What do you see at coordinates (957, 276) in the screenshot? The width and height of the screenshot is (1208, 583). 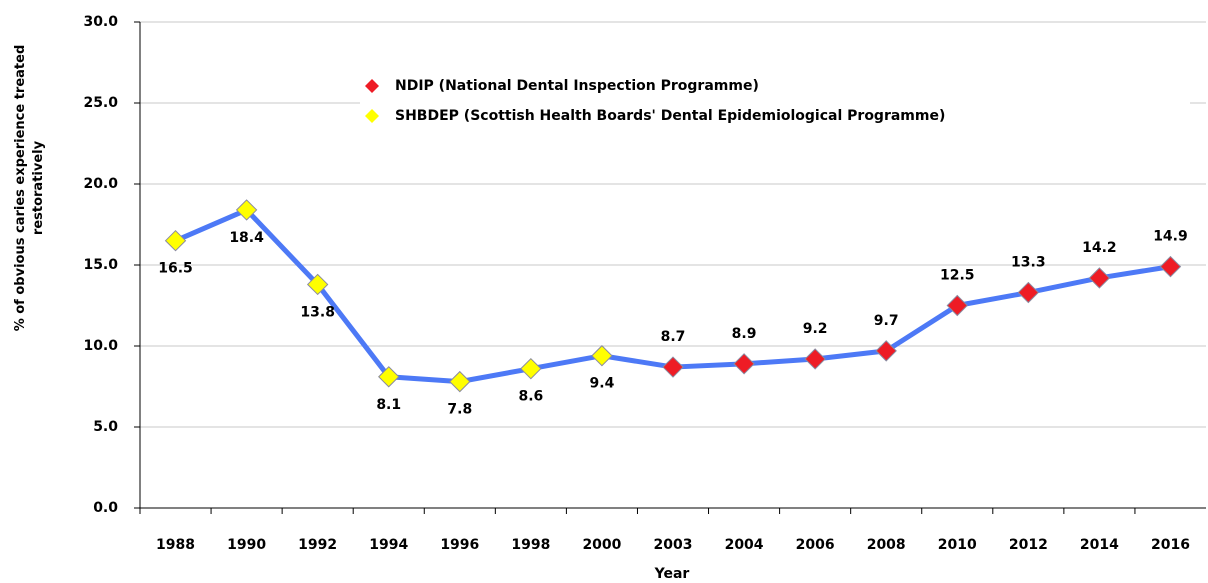 I see `data-label: 12.5` at bounding box center [957, 276].